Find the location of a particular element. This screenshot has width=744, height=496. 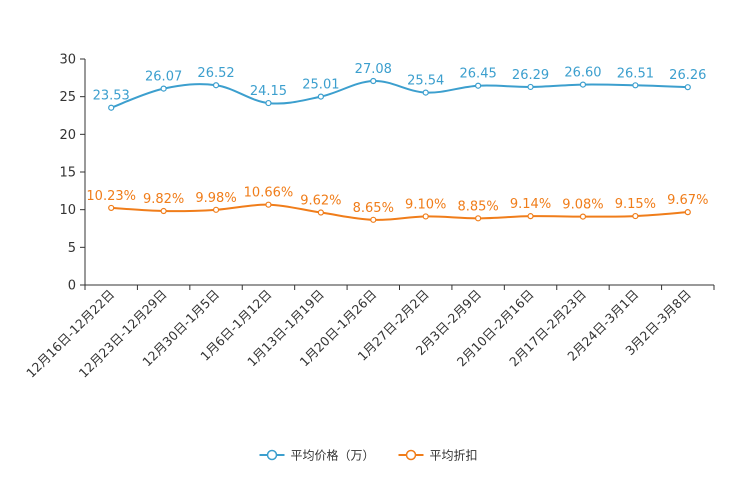

y-tick-label: 5 is located at coordinates (72, 248).